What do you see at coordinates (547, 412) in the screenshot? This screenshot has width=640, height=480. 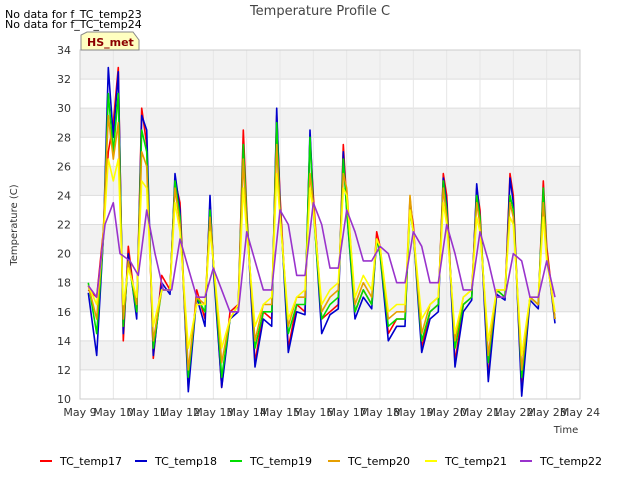 I see `x-tick-label: May 23` at bounding box center [547, 412].